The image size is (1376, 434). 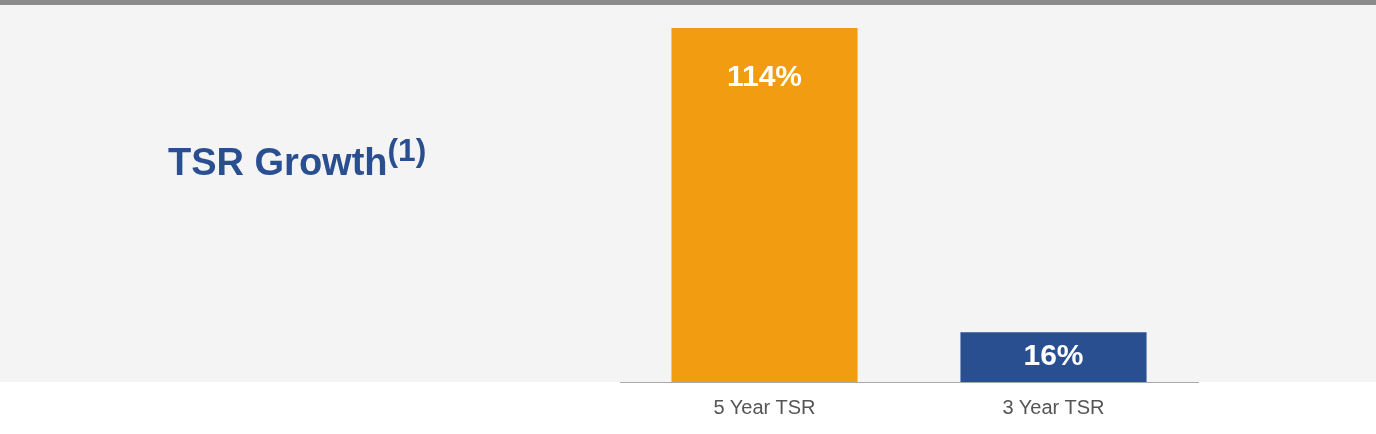 What do you see at coordinates (297, 158) in the screenshot?
I see `text: TSR Growth$^{(1)}$` at bounding box center [297, 158].